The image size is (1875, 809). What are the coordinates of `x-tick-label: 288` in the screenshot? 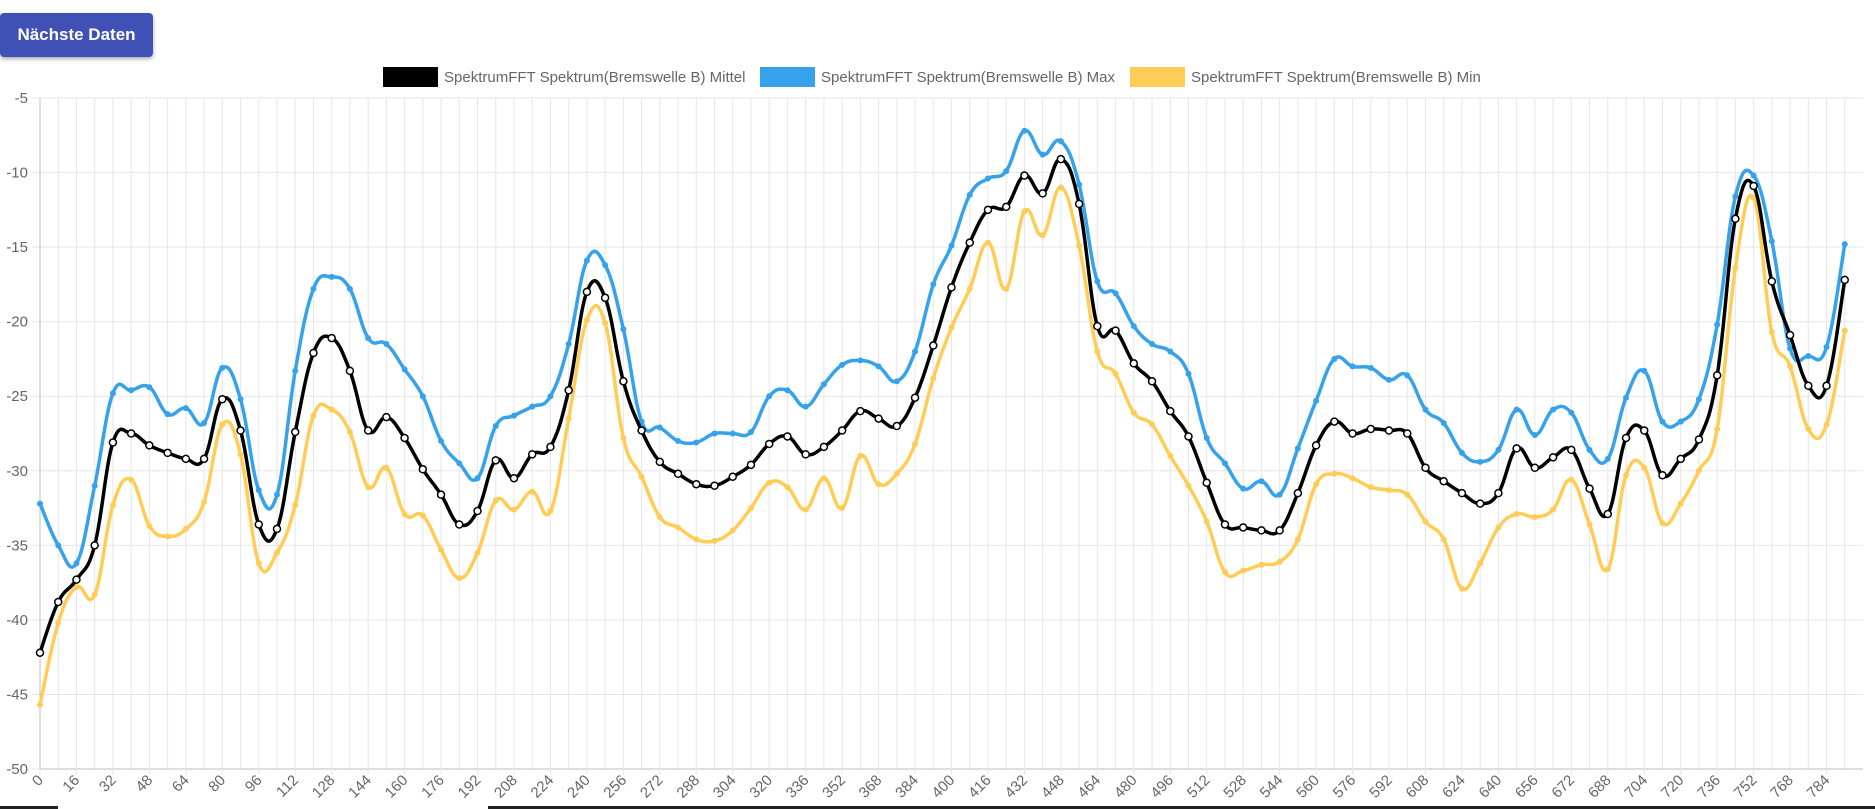 It's located at (688, 787).